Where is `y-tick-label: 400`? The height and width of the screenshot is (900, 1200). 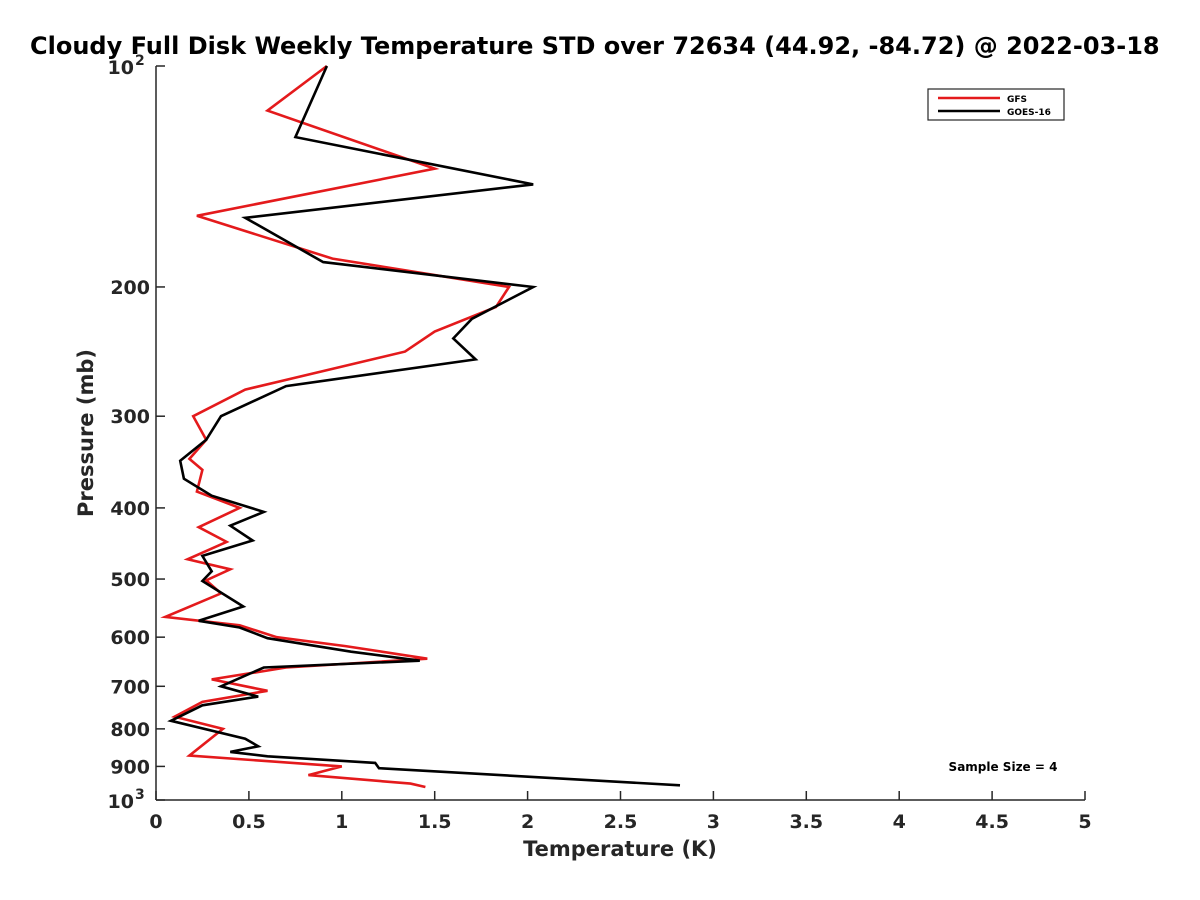
y-tick-label: 400 is located at coordinates (130, 509).